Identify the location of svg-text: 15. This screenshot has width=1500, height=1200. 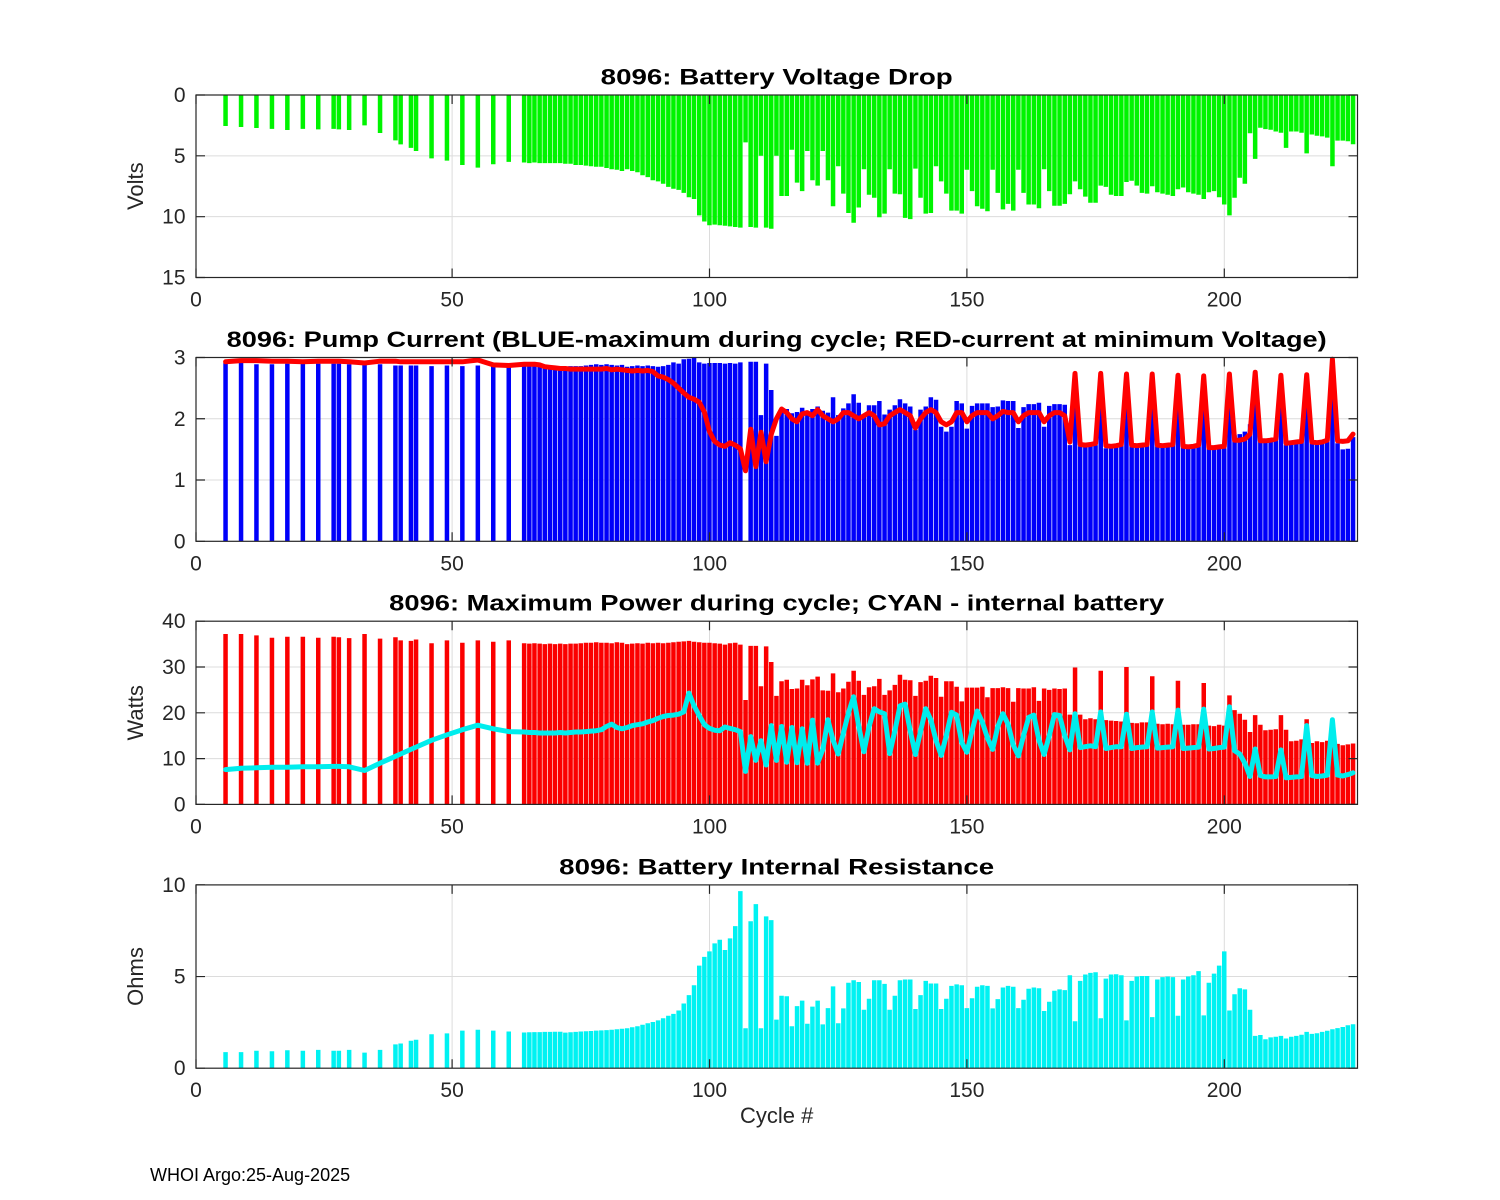
(173, 278).